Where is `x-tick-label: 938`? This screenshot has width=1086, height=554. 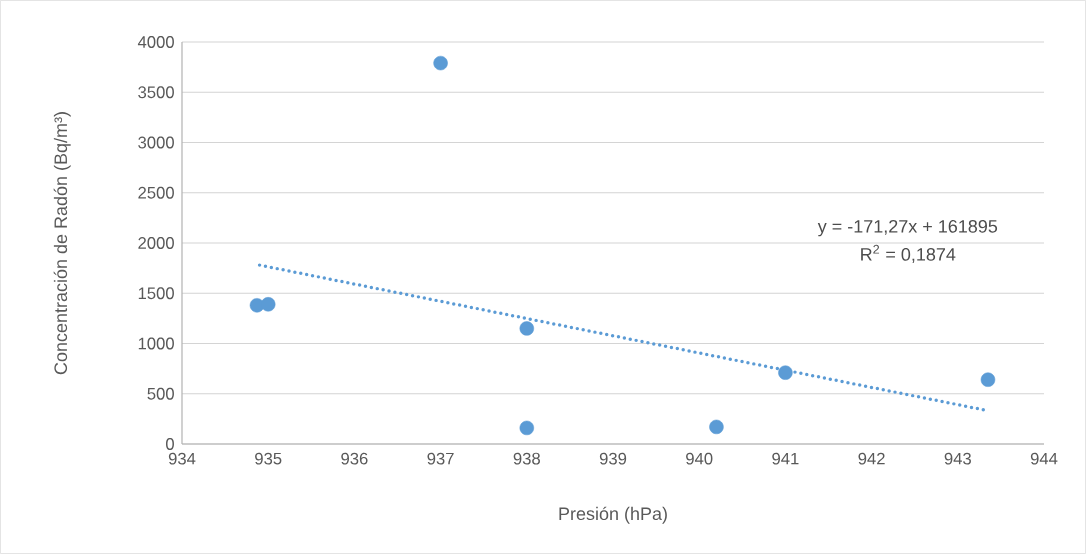 x-tick-label: 938 is located at coordinates (526, 458).